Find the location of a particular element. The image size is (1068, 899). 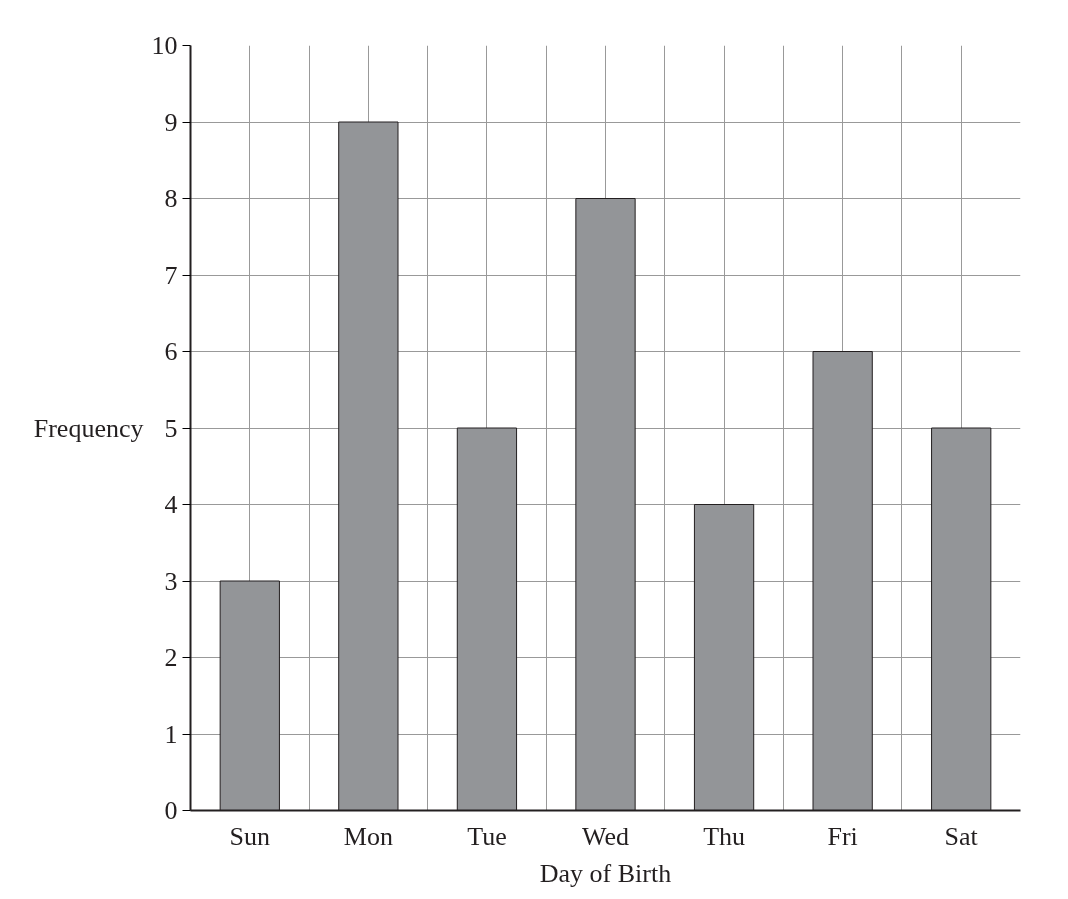

y-tick-label: 5 is located at coordinates (171, 428).